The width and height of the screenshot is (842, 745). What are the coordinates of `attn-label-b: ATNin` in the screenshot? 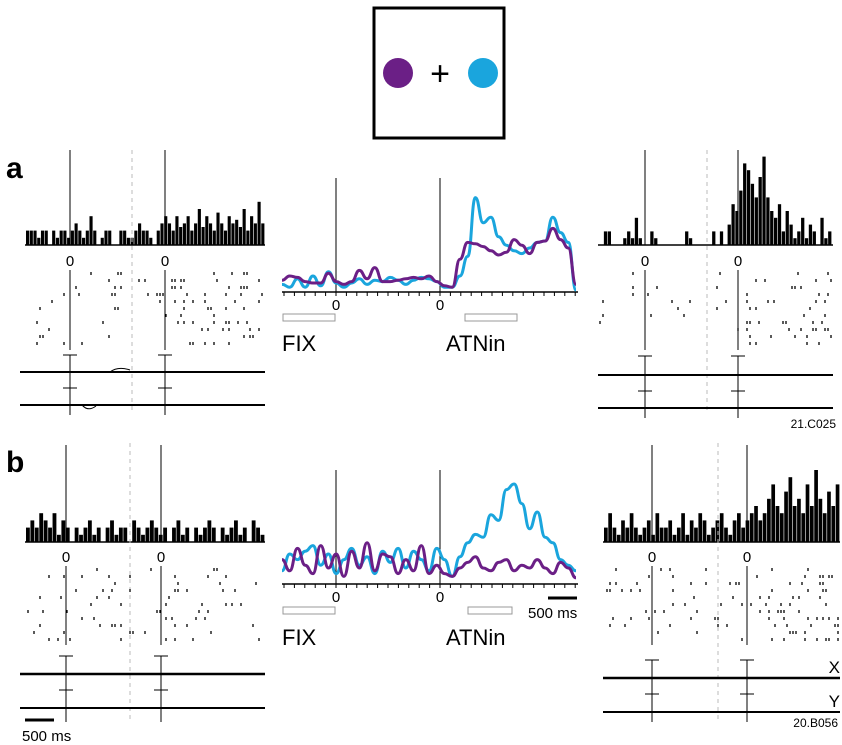 It's located at (476, 637).